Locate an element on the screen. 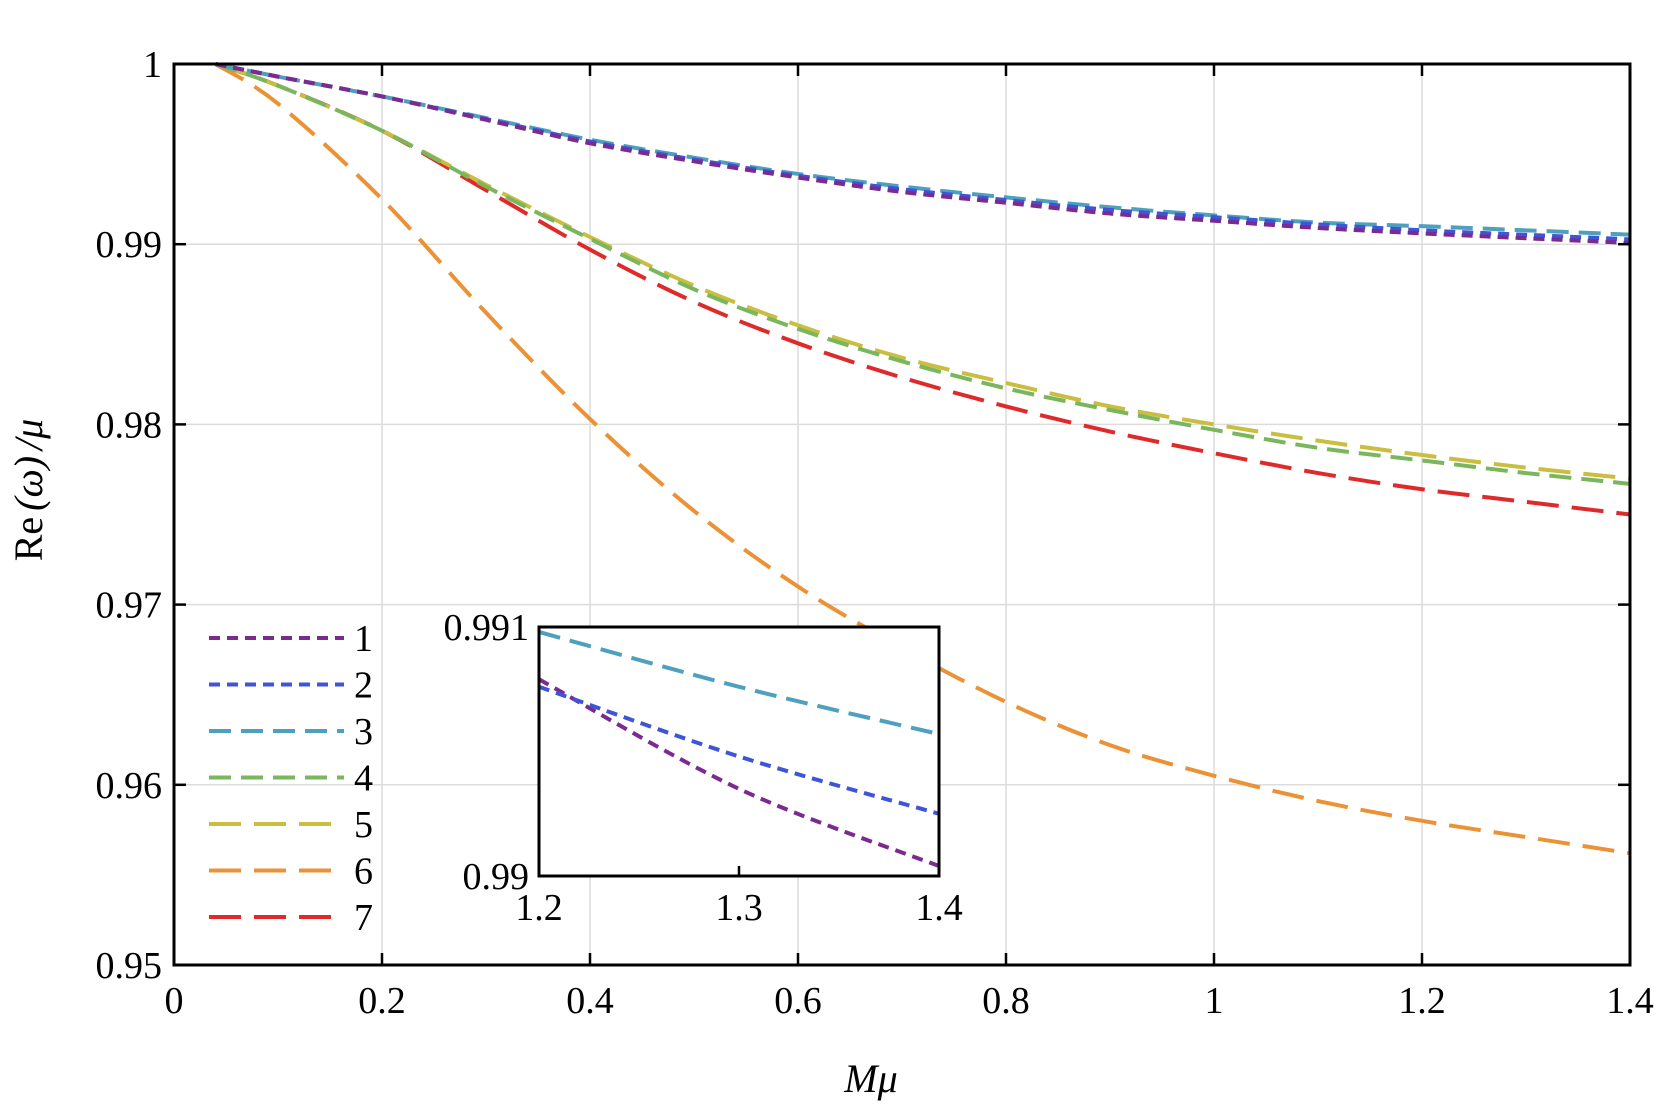 This screenshot has height=1116, width=1661. x-axis-title: Mμ is located at coordinates (870, 1078).